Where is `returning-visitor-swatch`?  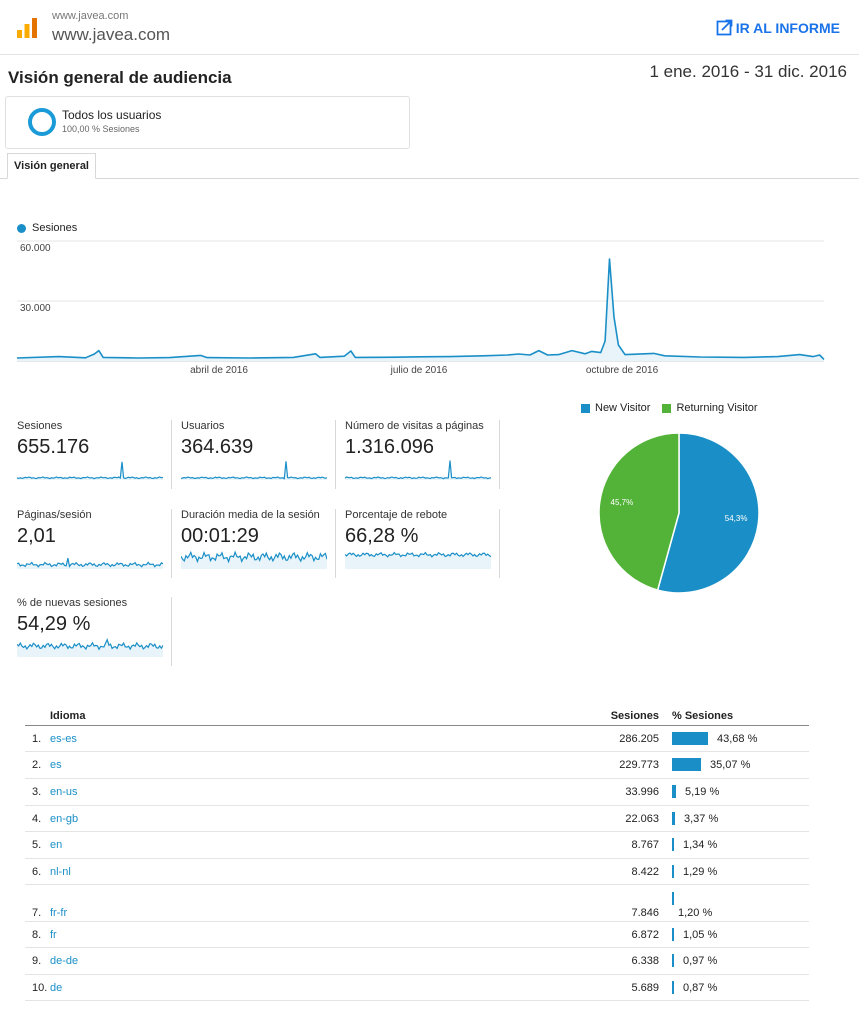
returning-visitor-swatch is located at coordinates (667, 408).